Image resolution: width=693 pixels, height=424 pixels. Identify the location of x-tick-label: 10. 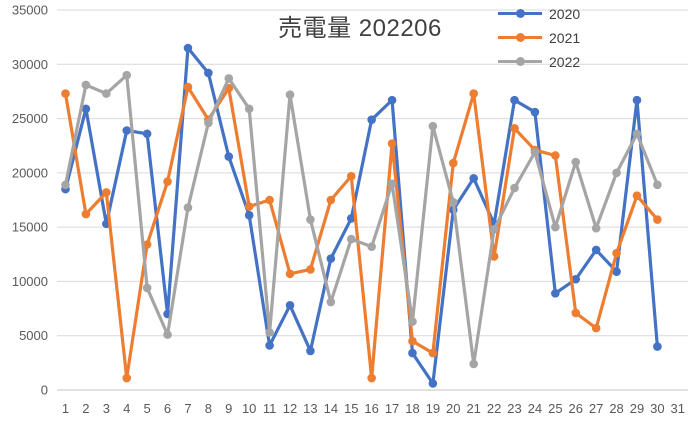
(249, 408).